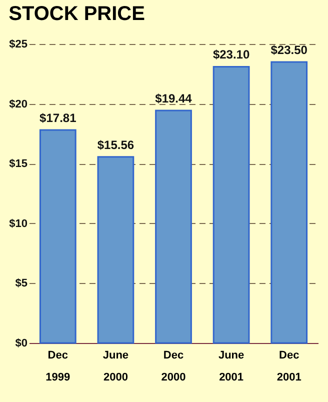  I want to click on x-tick-label: Dec 2000, so click(173, 367).